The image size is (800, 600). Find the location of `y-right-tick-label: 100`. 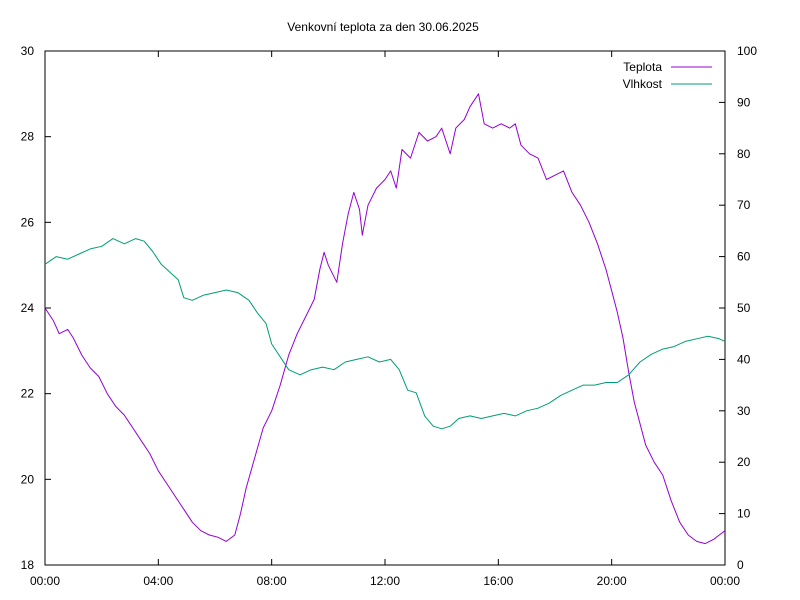

y-right-tick-label: 100 is located at coordinates (747, 51).